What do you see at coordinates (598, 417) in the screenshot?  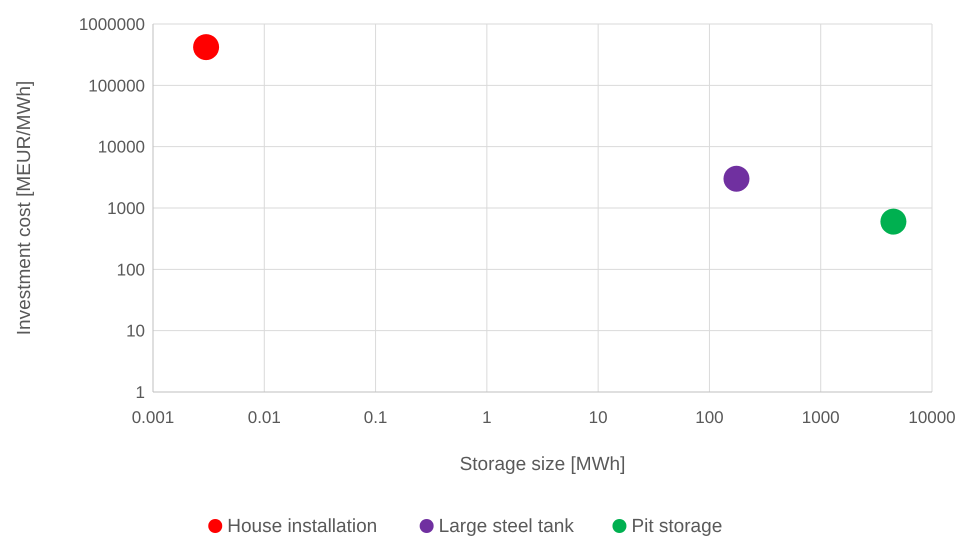 I see `x-tick-label: 10` at bounding box center [598, 417].